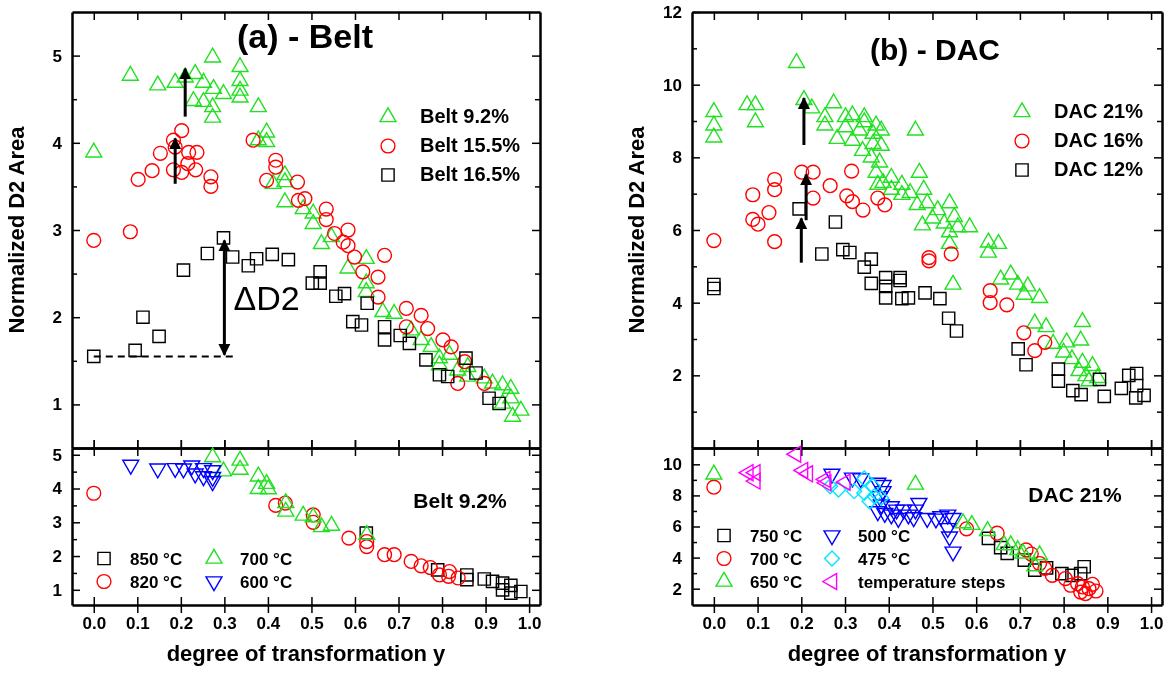 The height and width of the screenshot is (677, 1173). Describe the element at coordinates (57, 56) in the screenshot. I see `y-tick-label: 5` at that location.